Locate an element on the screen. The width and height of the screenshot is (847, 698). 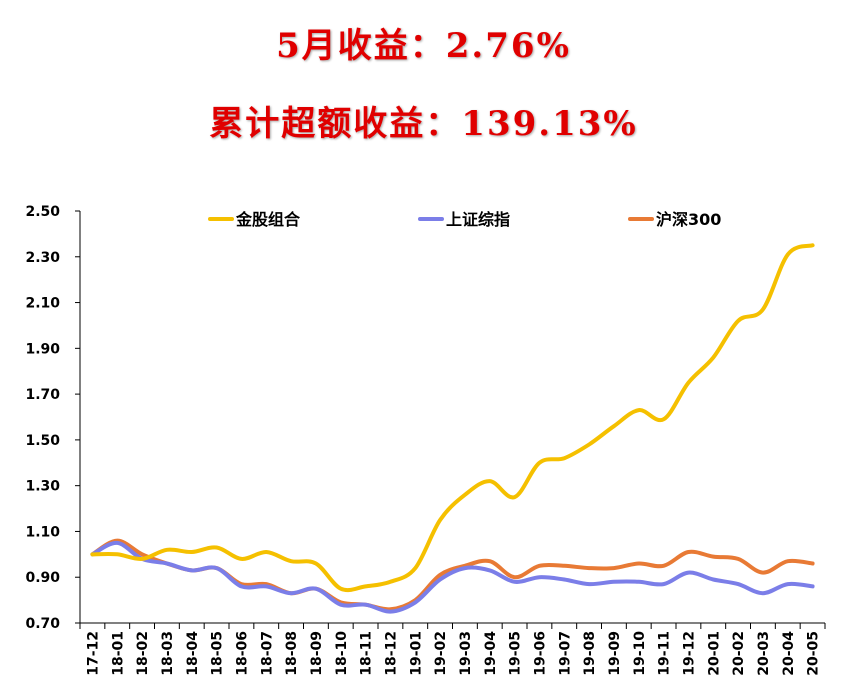
x-tick-label: 18-02 is located at coordinates (143, 653).